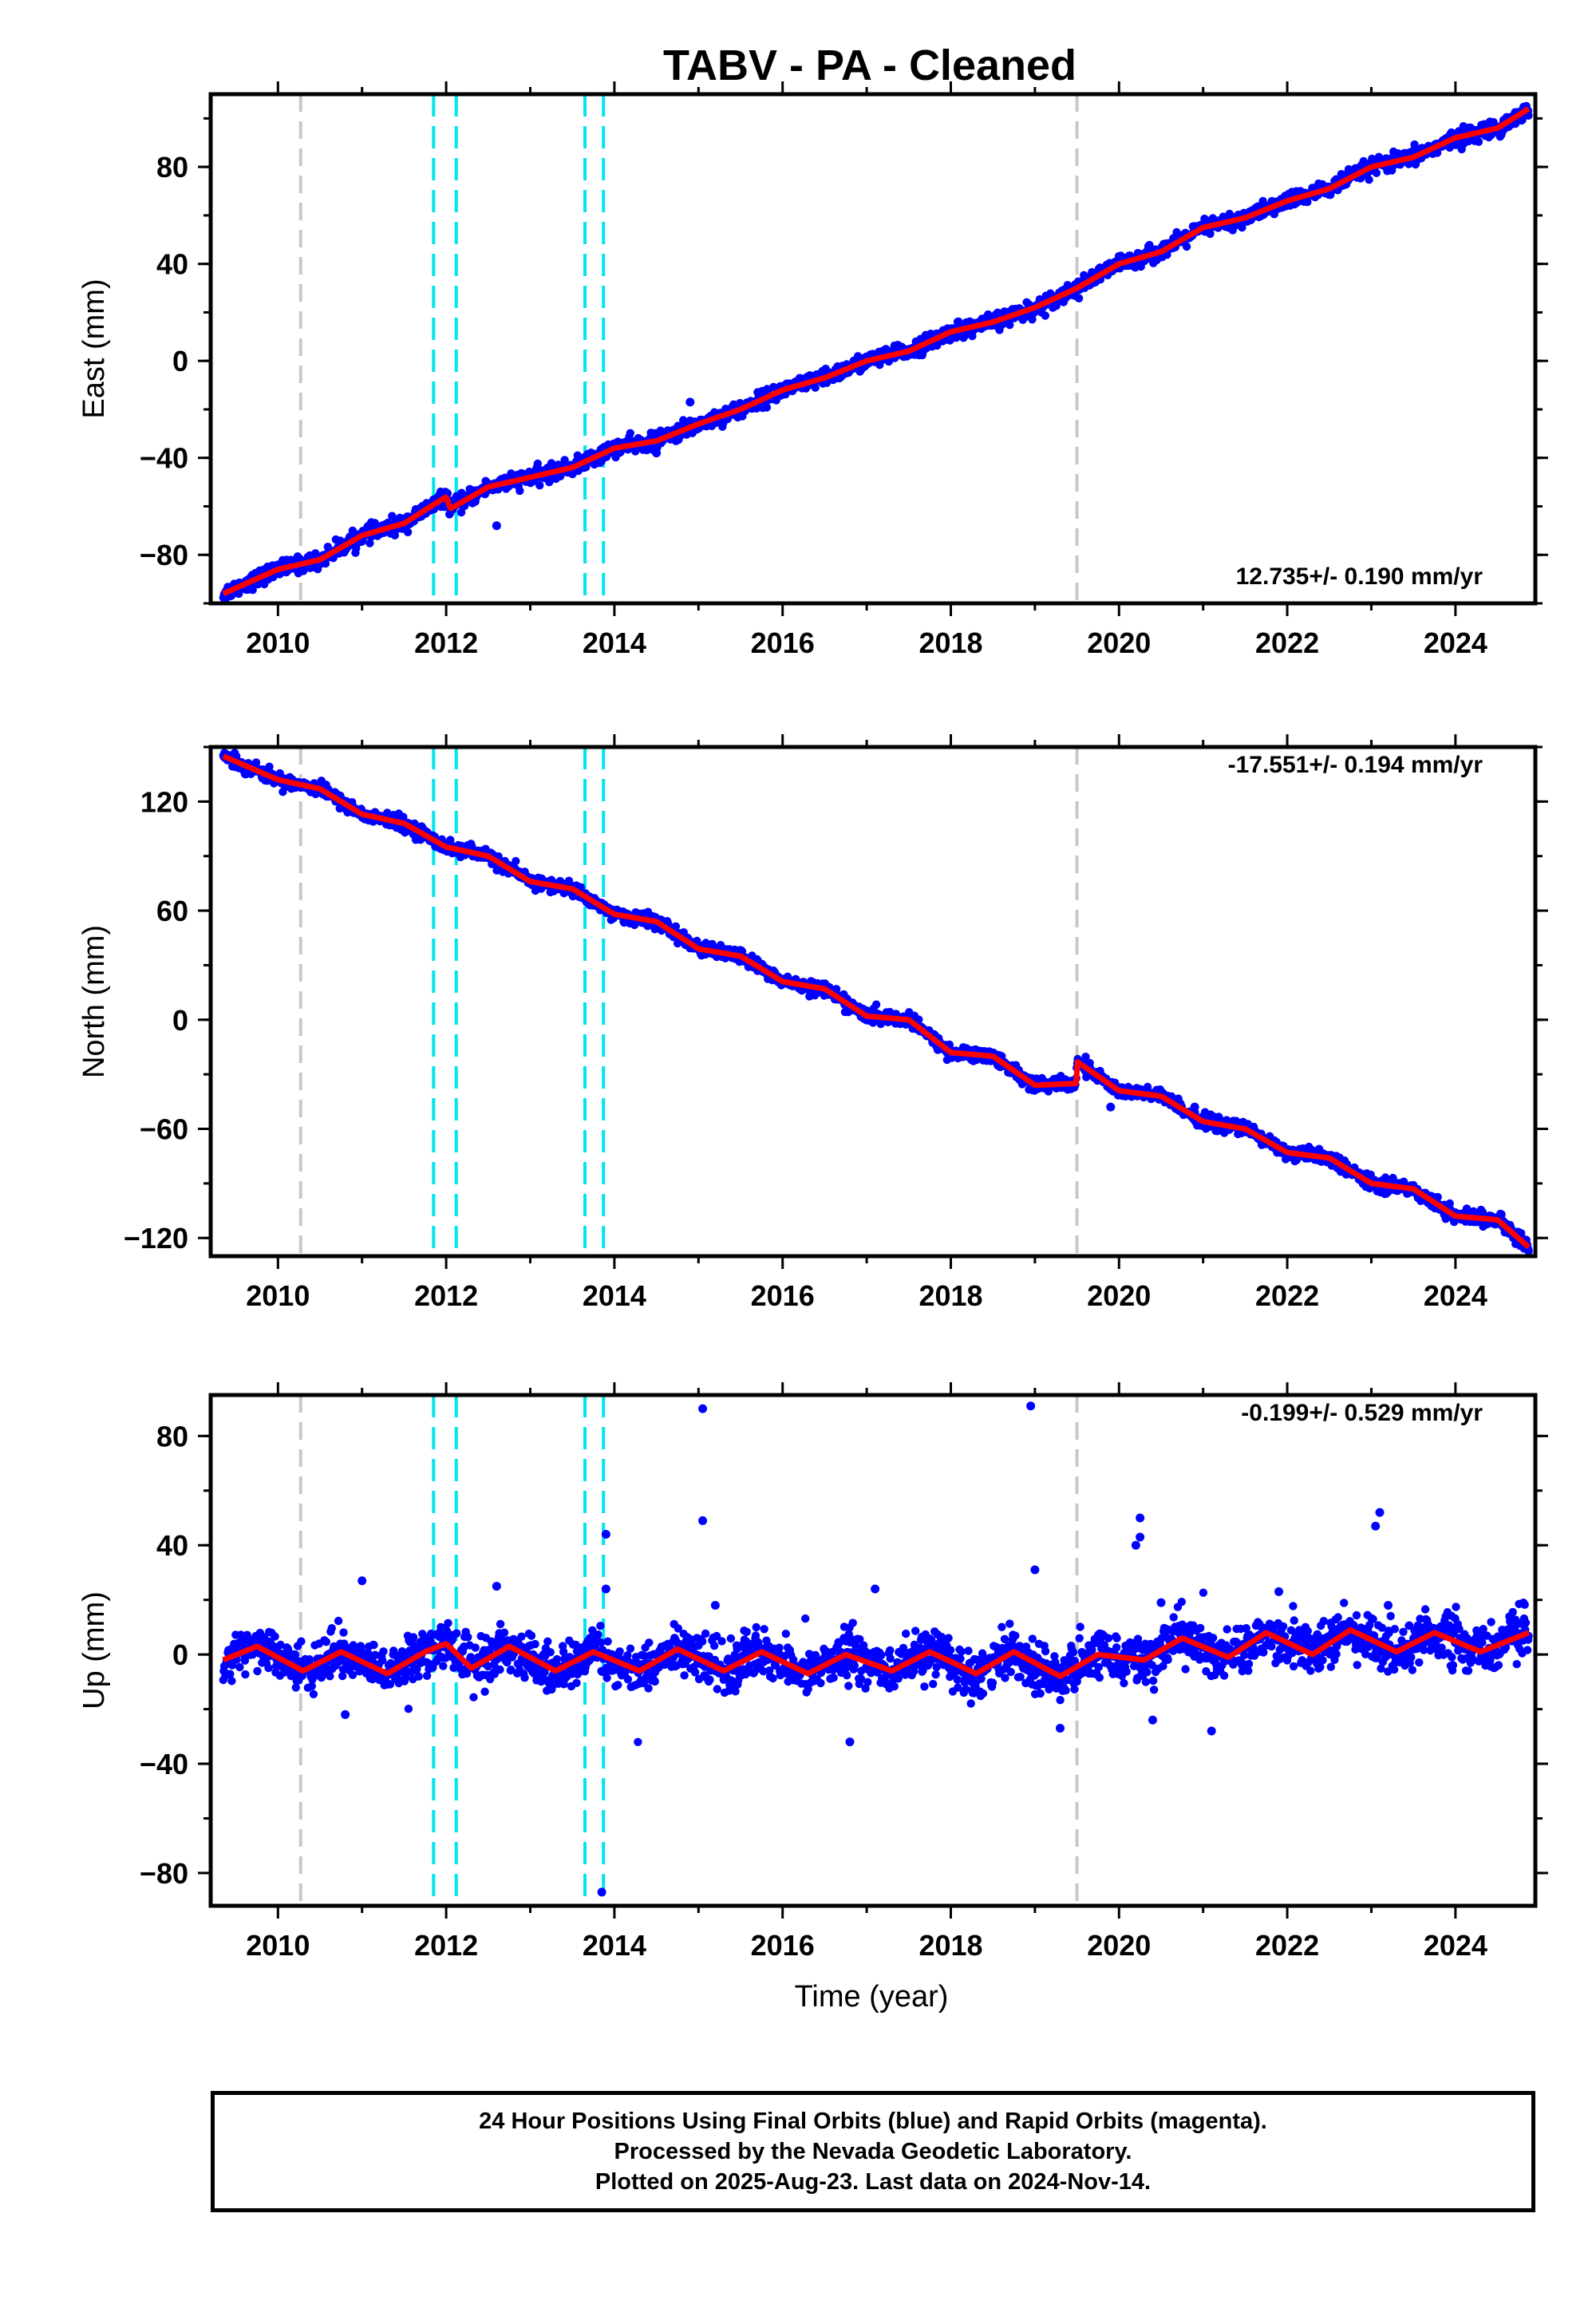  Describe the element at coordinates (164, 1129) in the screenshot. I see `y-tick-label: −60` at that location.